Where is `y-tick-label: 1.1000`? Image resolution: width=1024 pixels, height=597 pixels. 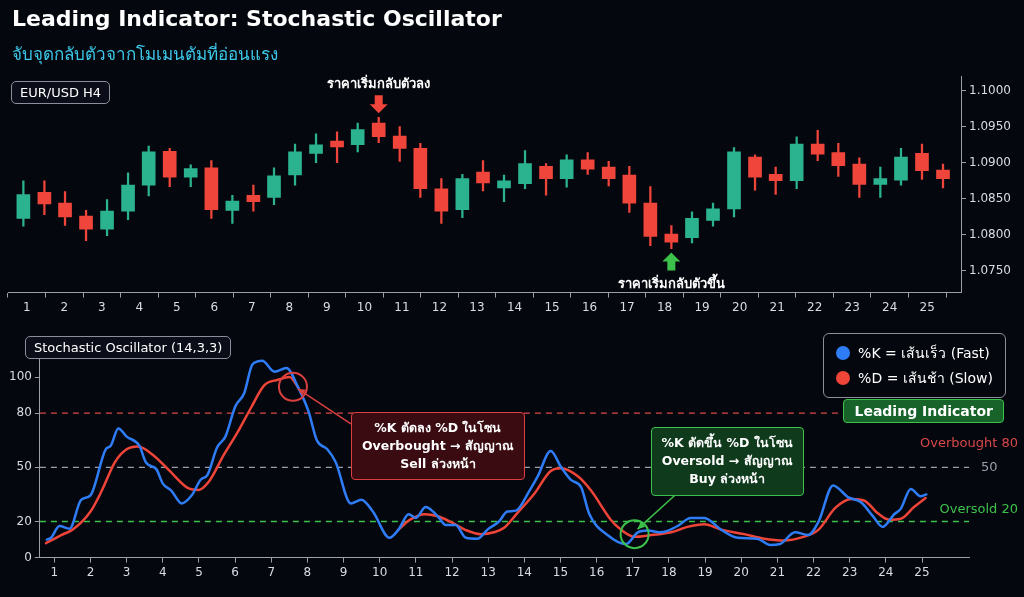 y-tick-label: 1.1000 is located at coordinates (990, 89).